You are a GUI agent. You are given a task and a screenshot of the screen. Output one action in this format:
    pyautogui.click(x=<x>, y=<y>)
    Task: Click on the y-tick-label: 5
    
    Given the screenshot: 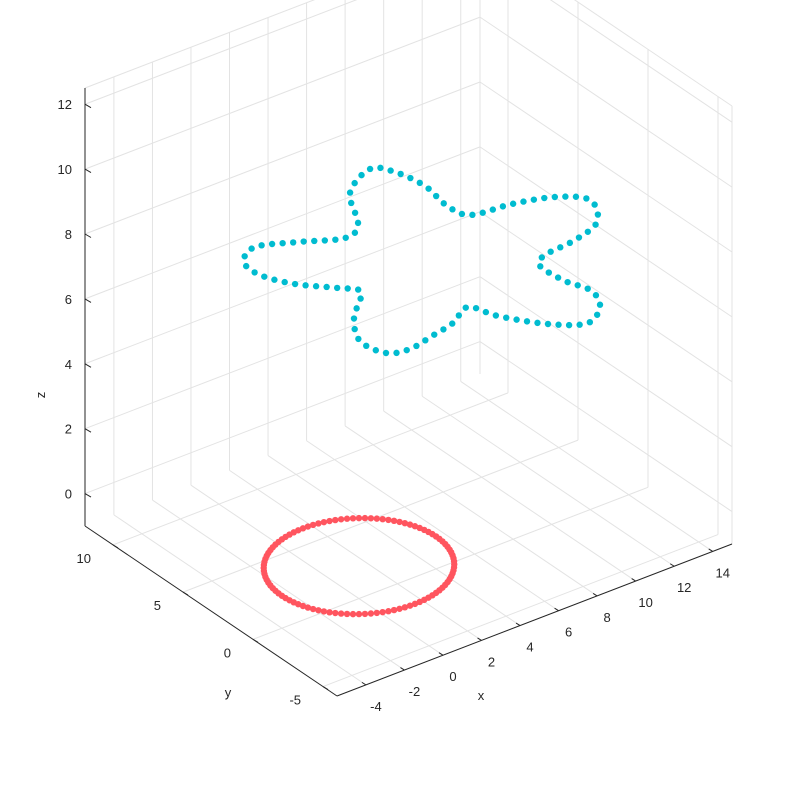 What is the action you would take?
    pyautogui.click(x=157, y=605)
    